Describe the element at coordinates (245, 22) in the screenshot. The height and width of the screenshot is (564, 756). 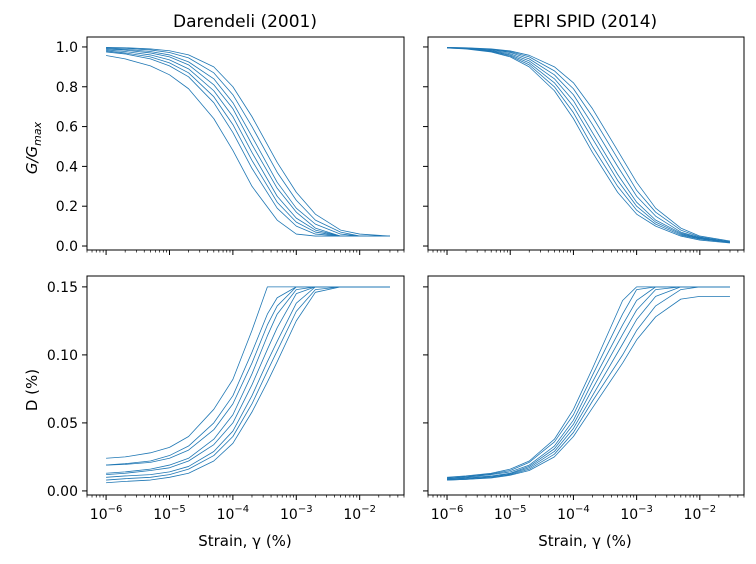
I see `title-darendeli: Darendeli (2001)` at that location.